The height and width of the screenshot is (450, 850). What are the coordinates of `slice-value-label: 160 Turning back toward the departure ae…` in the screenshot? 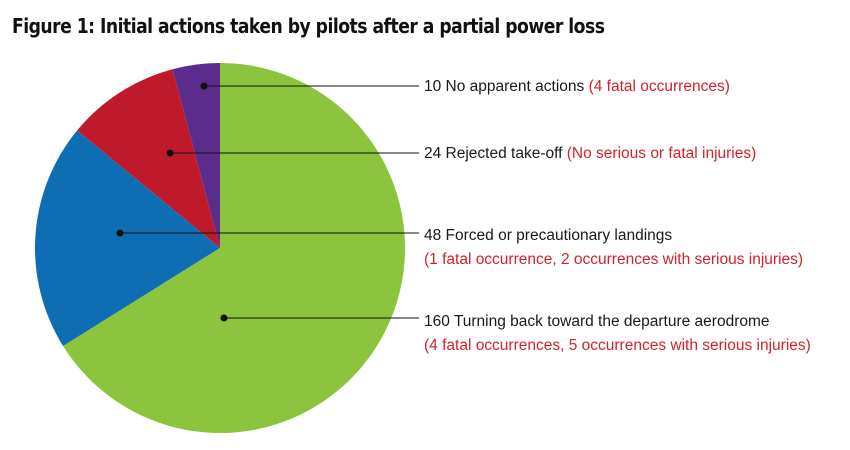 It's located at (597, 321).